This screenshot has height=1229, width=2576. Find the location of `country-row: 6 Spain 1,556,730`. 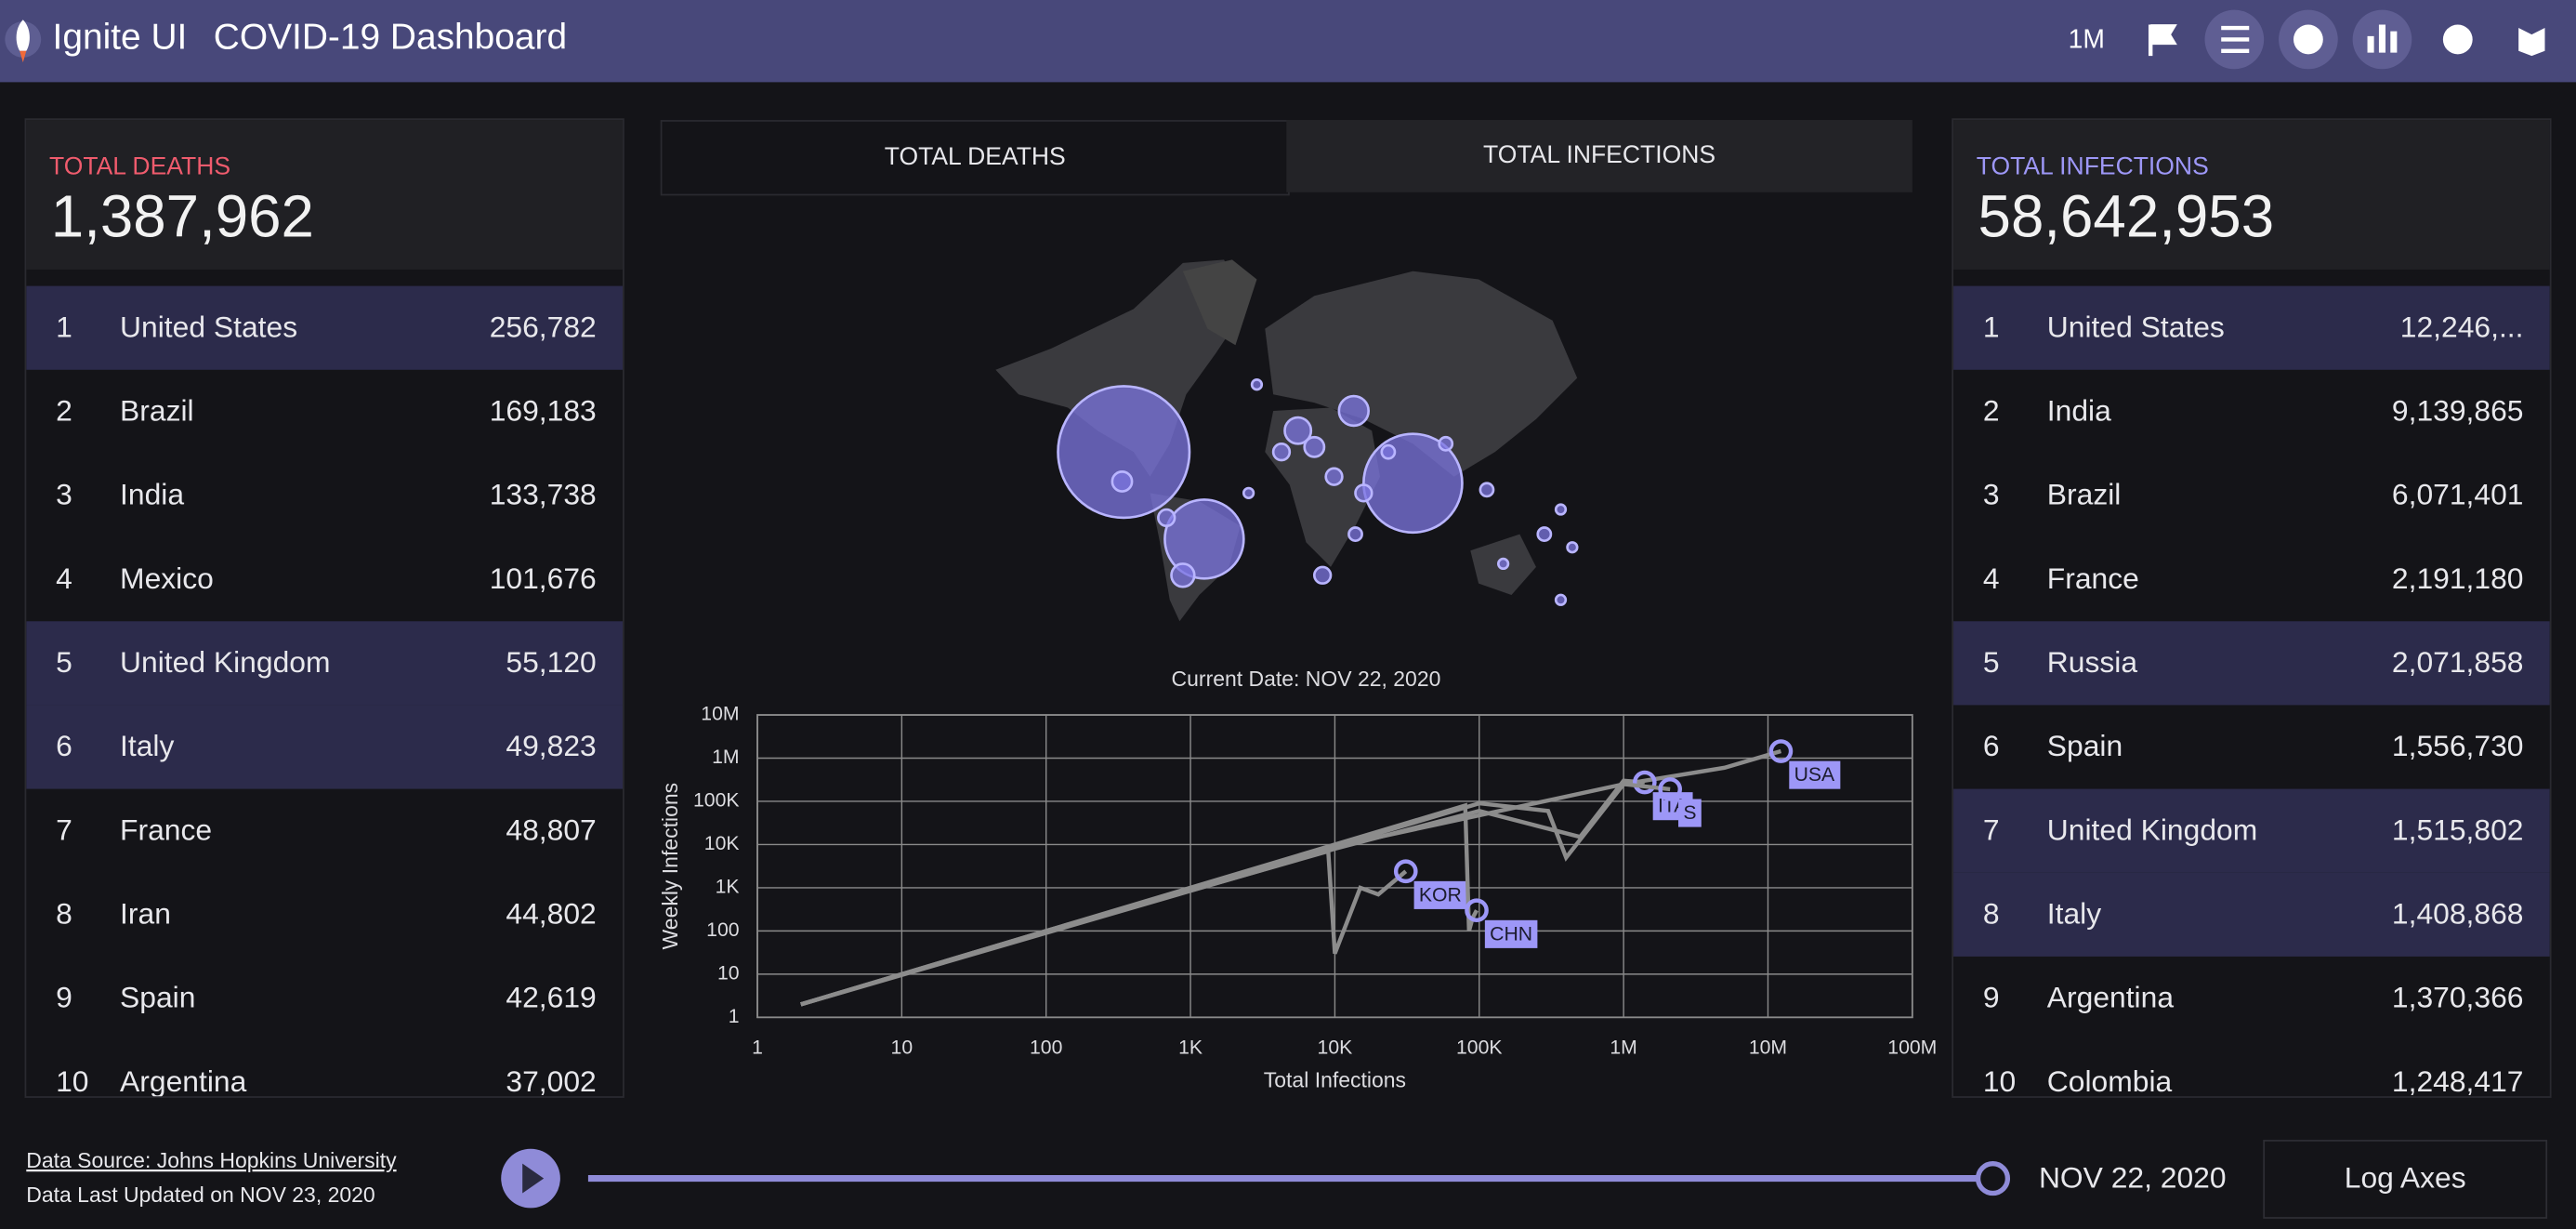

country-row: 6 Spain 1,556,730 is located at coordinates (2251, 746).